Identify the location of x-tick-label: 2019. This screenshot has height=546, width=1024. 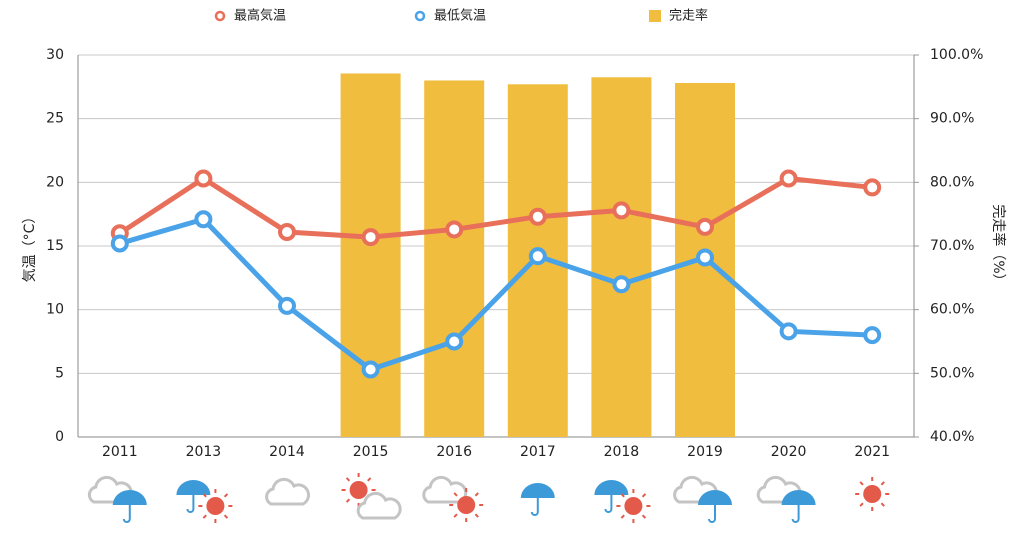
(705, 452).